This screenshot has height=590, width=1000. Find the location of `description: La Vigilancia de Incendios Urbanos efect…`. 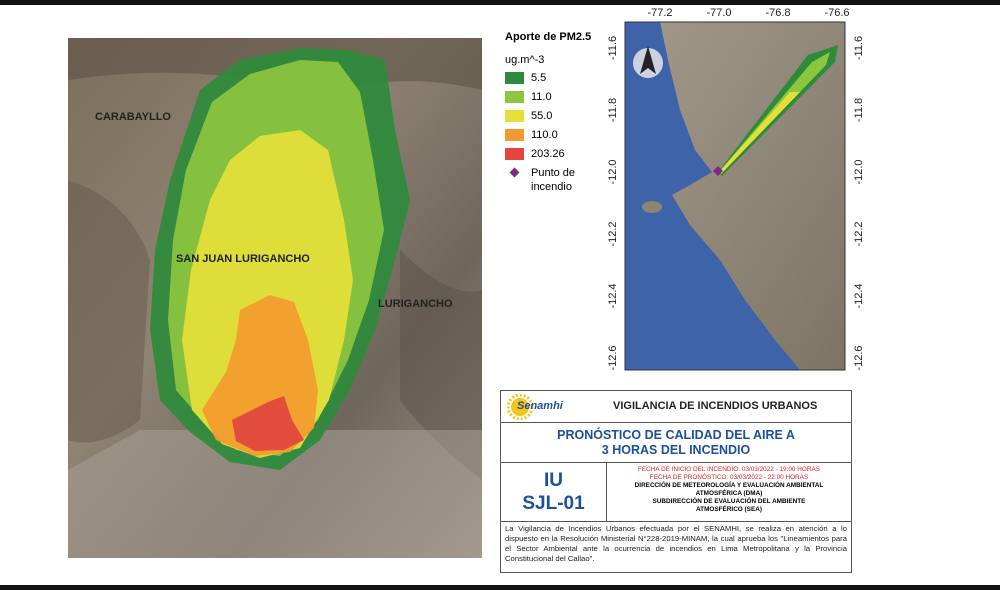

description: La Vigilancia de Incendios Urbanos efect… is located at coordinates (676, 543).